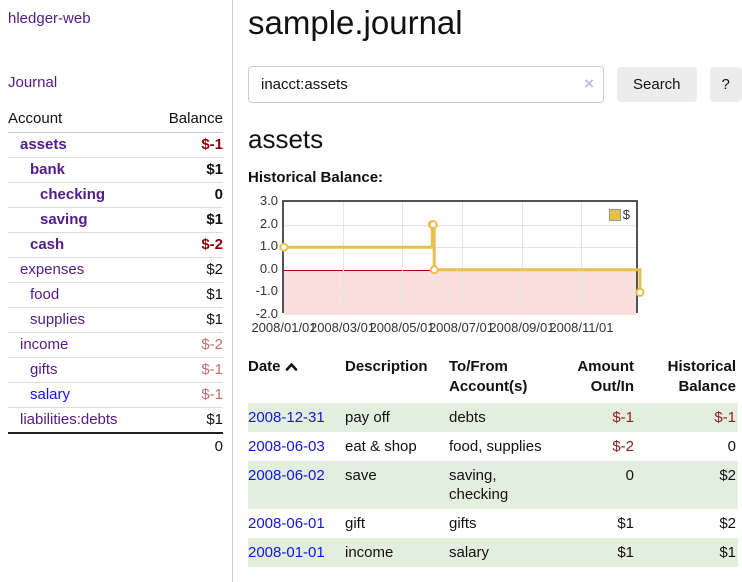 The height and width of the screenshot is (582, 742). I want to click on chart-plot-area: $, so click(462, 257).